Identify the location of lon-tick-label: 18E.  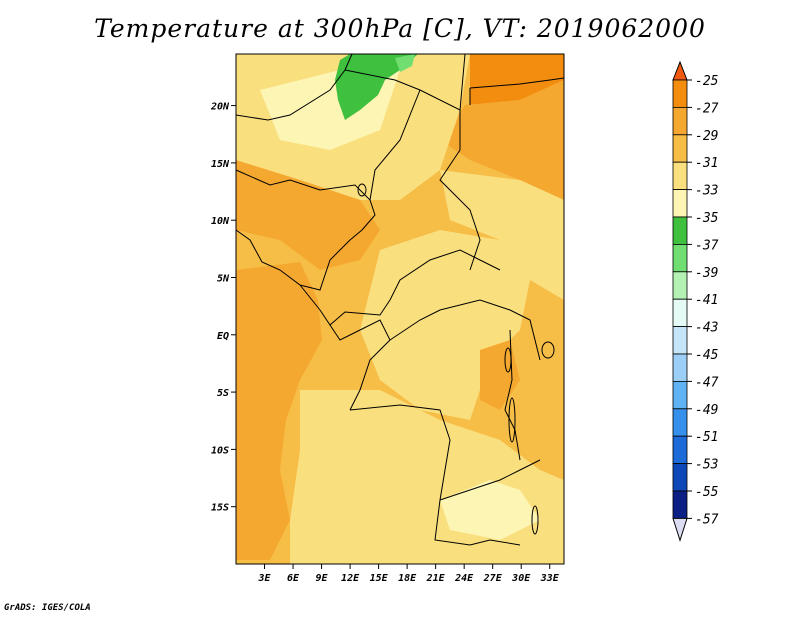
(407, 578).